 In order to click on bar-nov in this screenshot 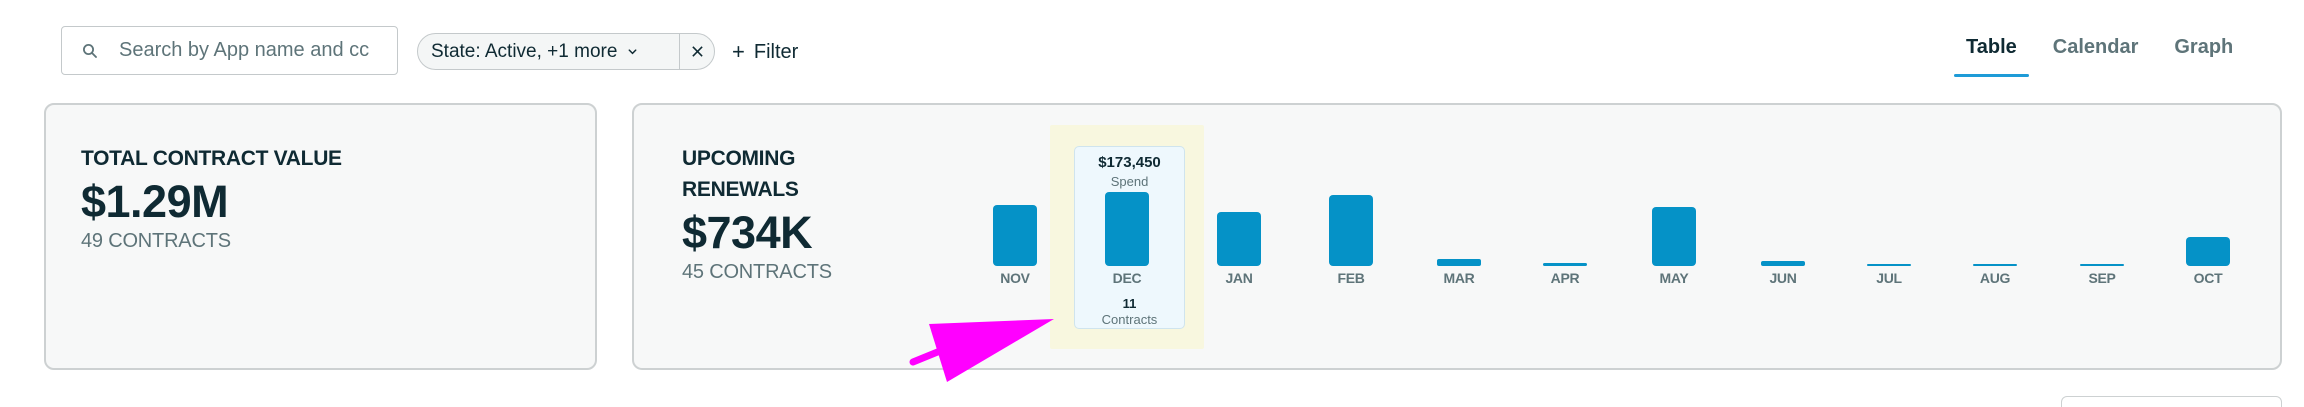, I will do `click(1015, 235)`.